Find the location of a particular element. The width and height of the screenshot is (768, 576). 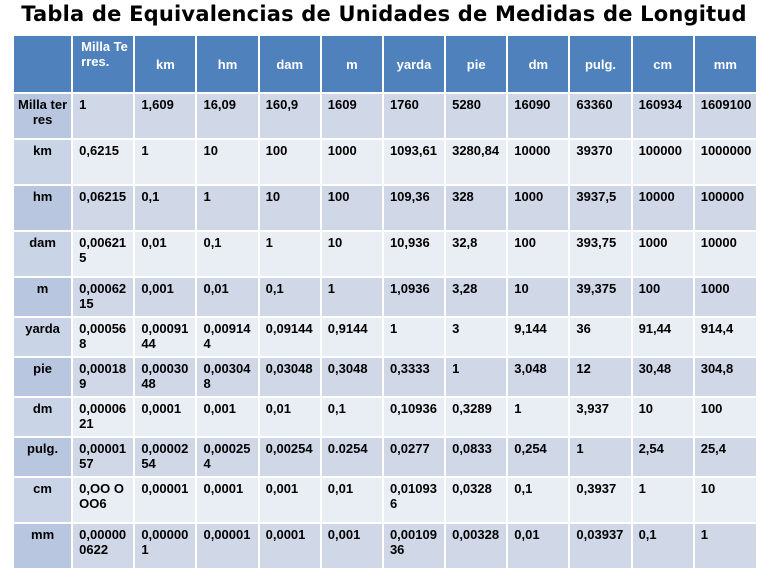

table-cell: 39370 is located at coordinates (600, 162).